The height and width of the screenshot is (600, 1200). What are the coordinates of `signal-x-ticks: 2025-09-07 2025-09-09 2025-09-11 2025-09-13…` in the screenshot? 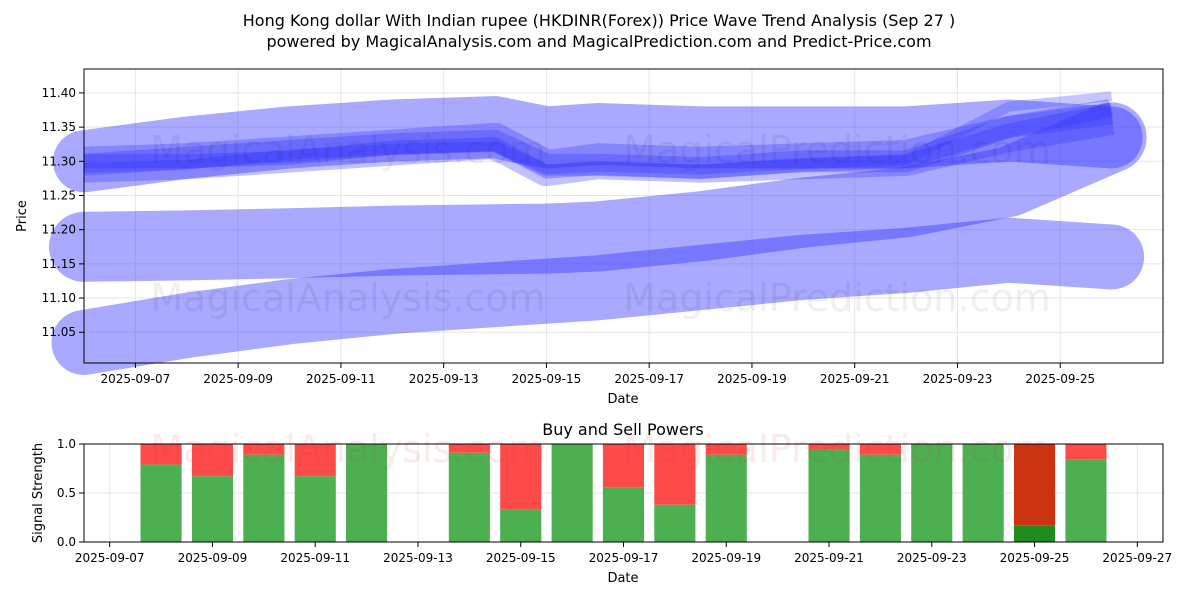 It's located at (623, 553).